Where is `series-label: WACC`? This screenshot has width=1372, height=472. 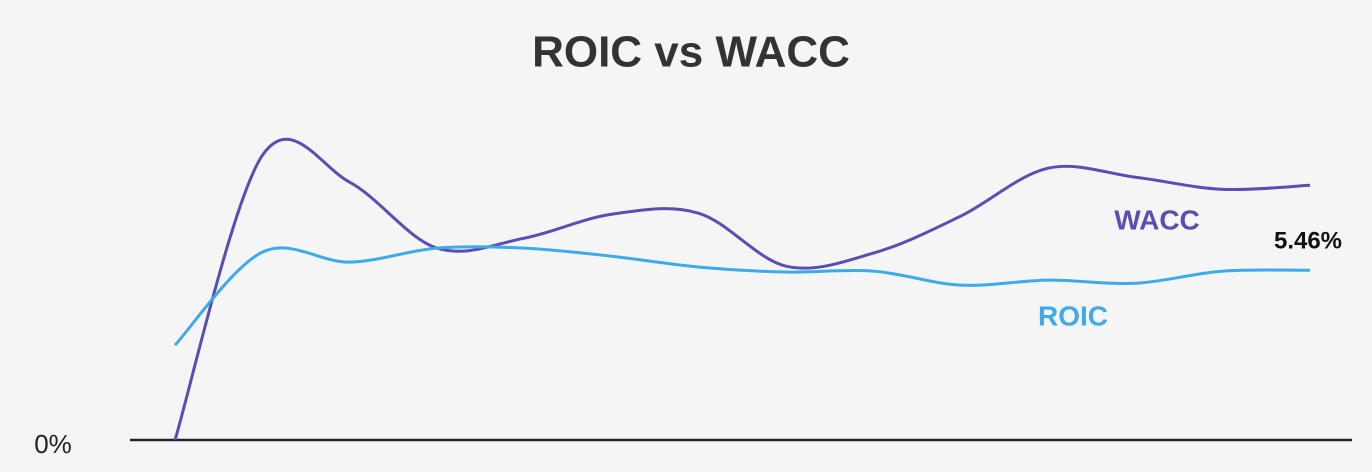 series-label: WACC is located at coordinates (1157, 219).